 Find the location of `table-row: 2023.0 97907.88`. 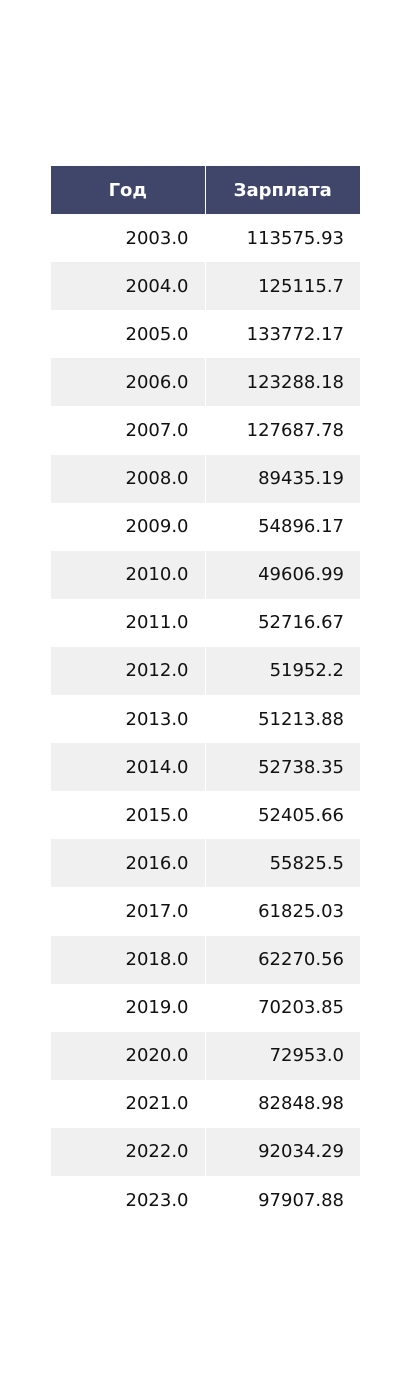

table-row: 2023.0 97907.88 is located at coordinates (205, 1200).